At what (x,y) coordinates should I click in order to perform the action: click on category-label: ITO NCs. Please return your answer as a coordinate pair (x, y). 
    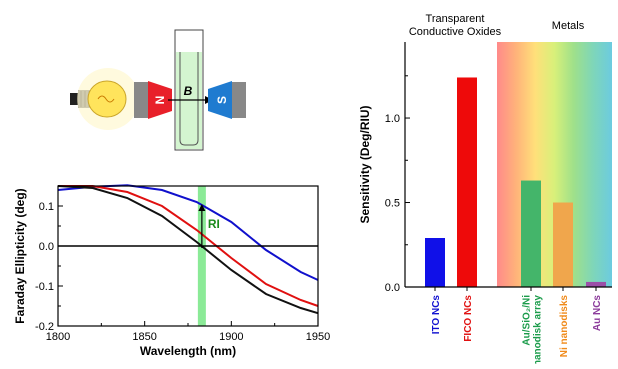
    Looking at the image, I should click on (436, 315).